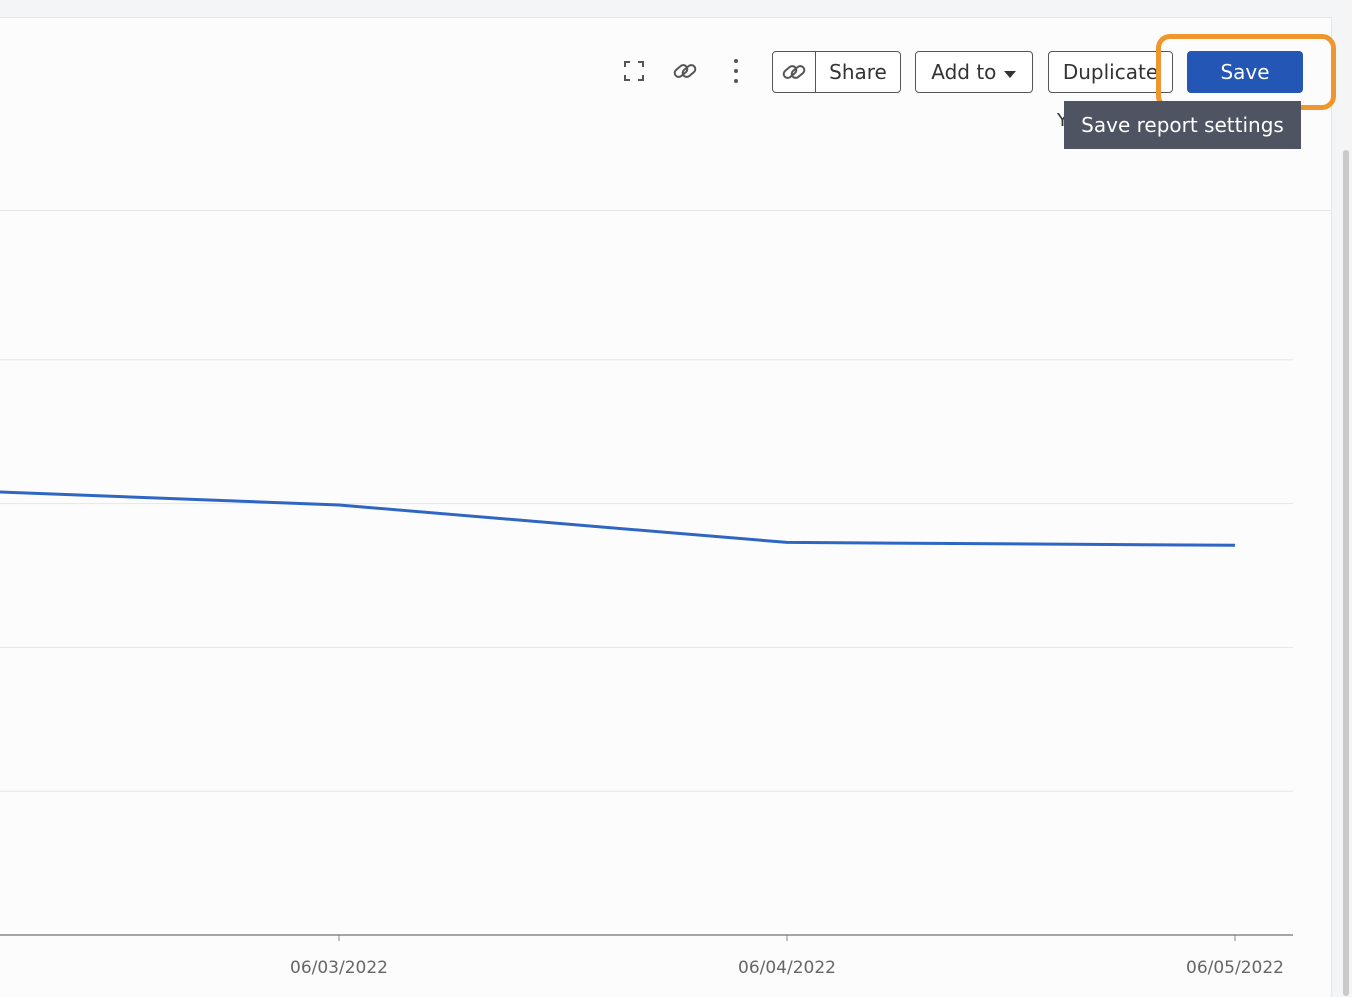  Describe the element at coordinates (1235, 968) in the screenshot. I see `x-tick-label: 06/05/2022` at that location.